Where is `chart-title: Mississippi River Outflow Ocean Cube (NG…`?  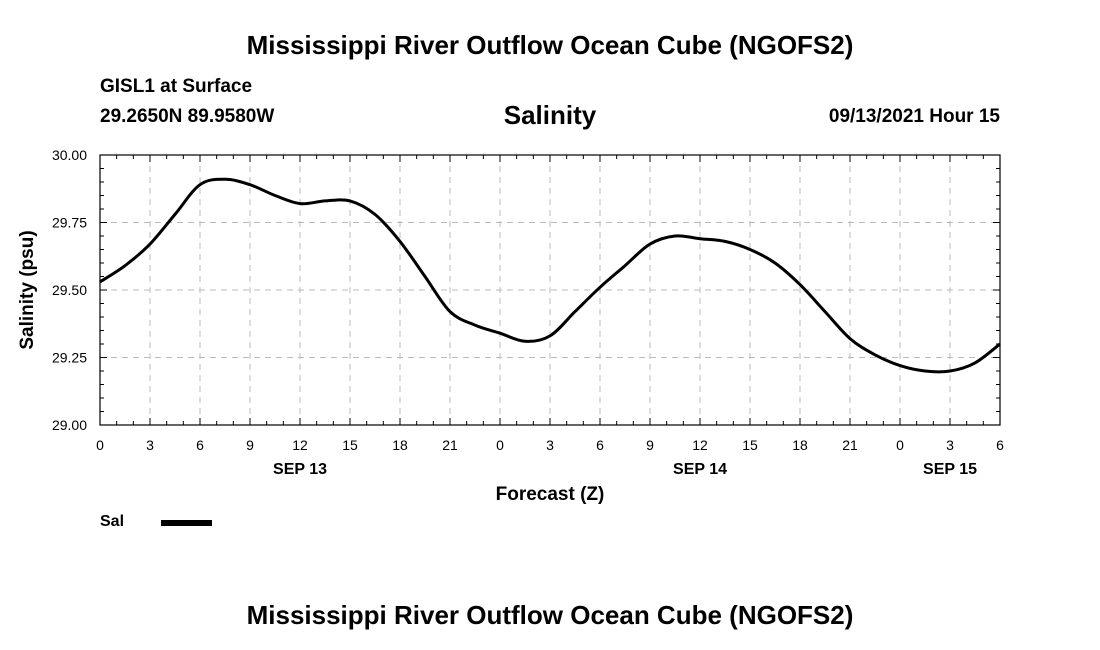
chart-title: Mississippi River Outflow Ocean Cube (NG… is located at coordinates (550, 45).